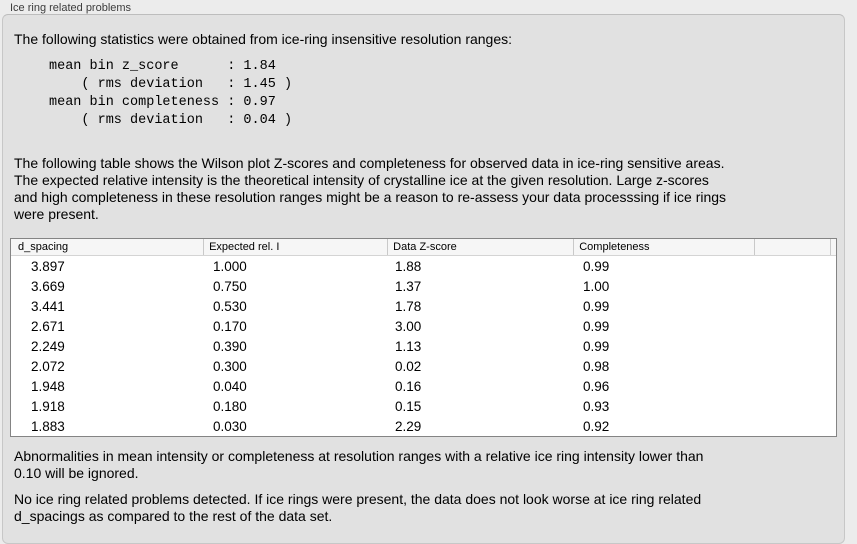 This screenshot has width=857, height=544. What do you see at coordinates (832, 247) in the screenshot?
I see `column-header-filler-end` at bounding box center [832, 247].